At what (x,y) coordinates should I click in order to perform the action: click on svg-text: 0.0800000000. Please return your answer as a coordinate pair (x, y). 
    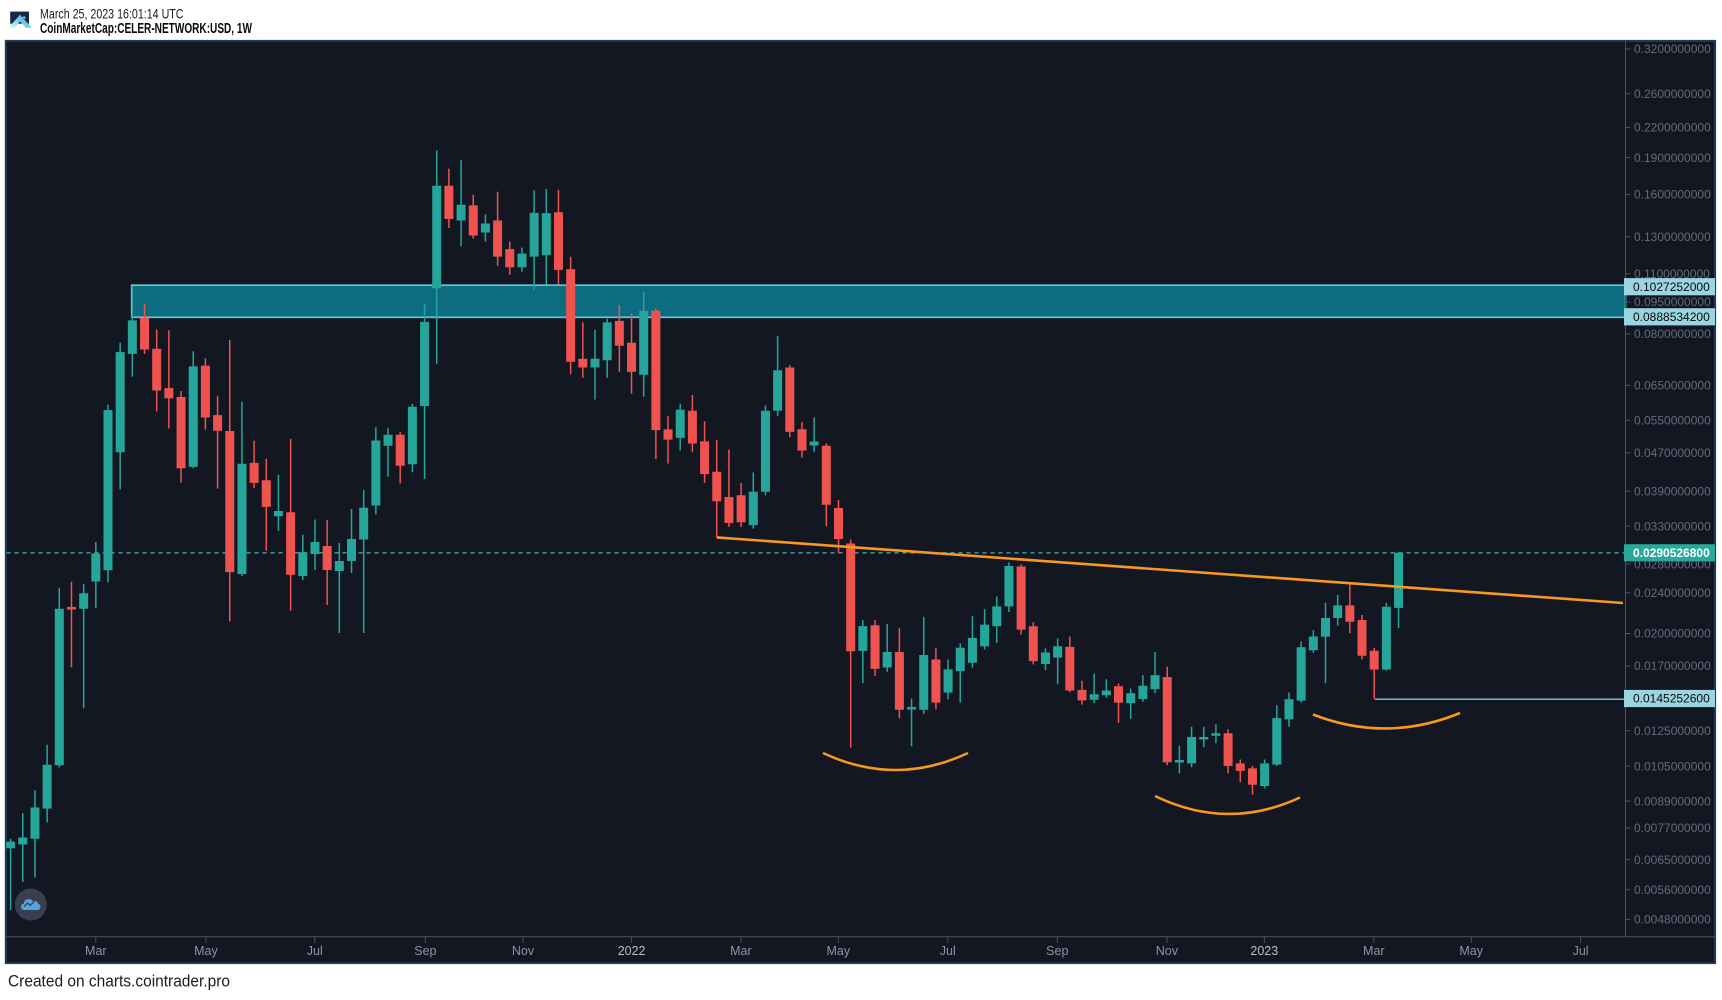
    Looking at the image, I should click on (1672, 334).